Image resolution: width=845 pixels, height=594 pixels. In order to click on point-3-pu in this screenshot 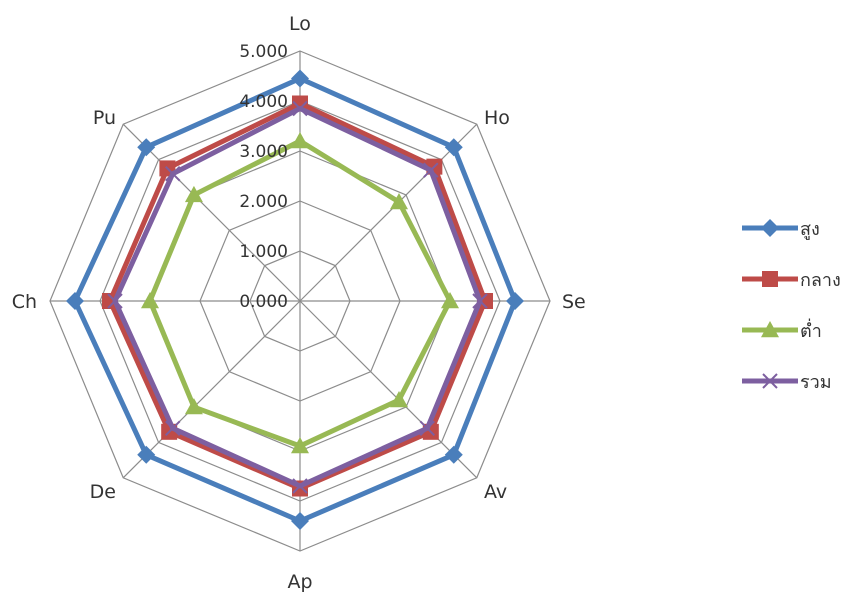, I will do `click(173, 174)`.